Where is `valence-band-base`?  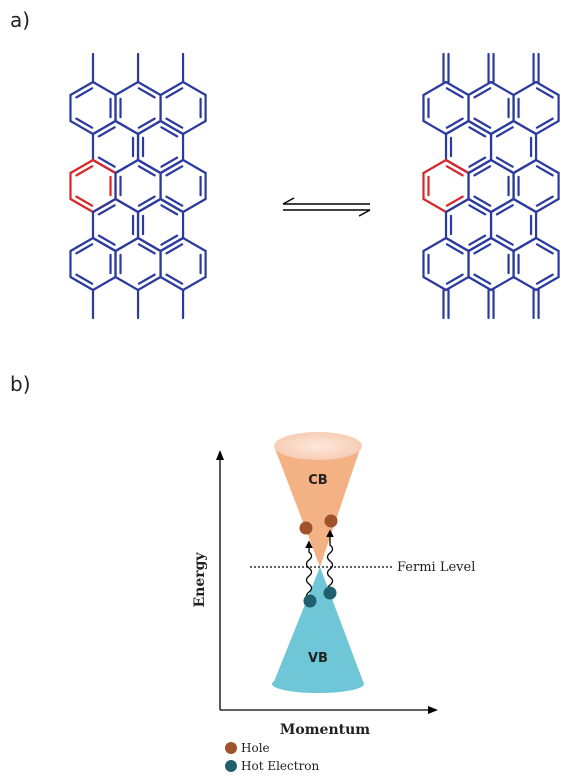
valence-band-base is located at coordinates (318, 684).